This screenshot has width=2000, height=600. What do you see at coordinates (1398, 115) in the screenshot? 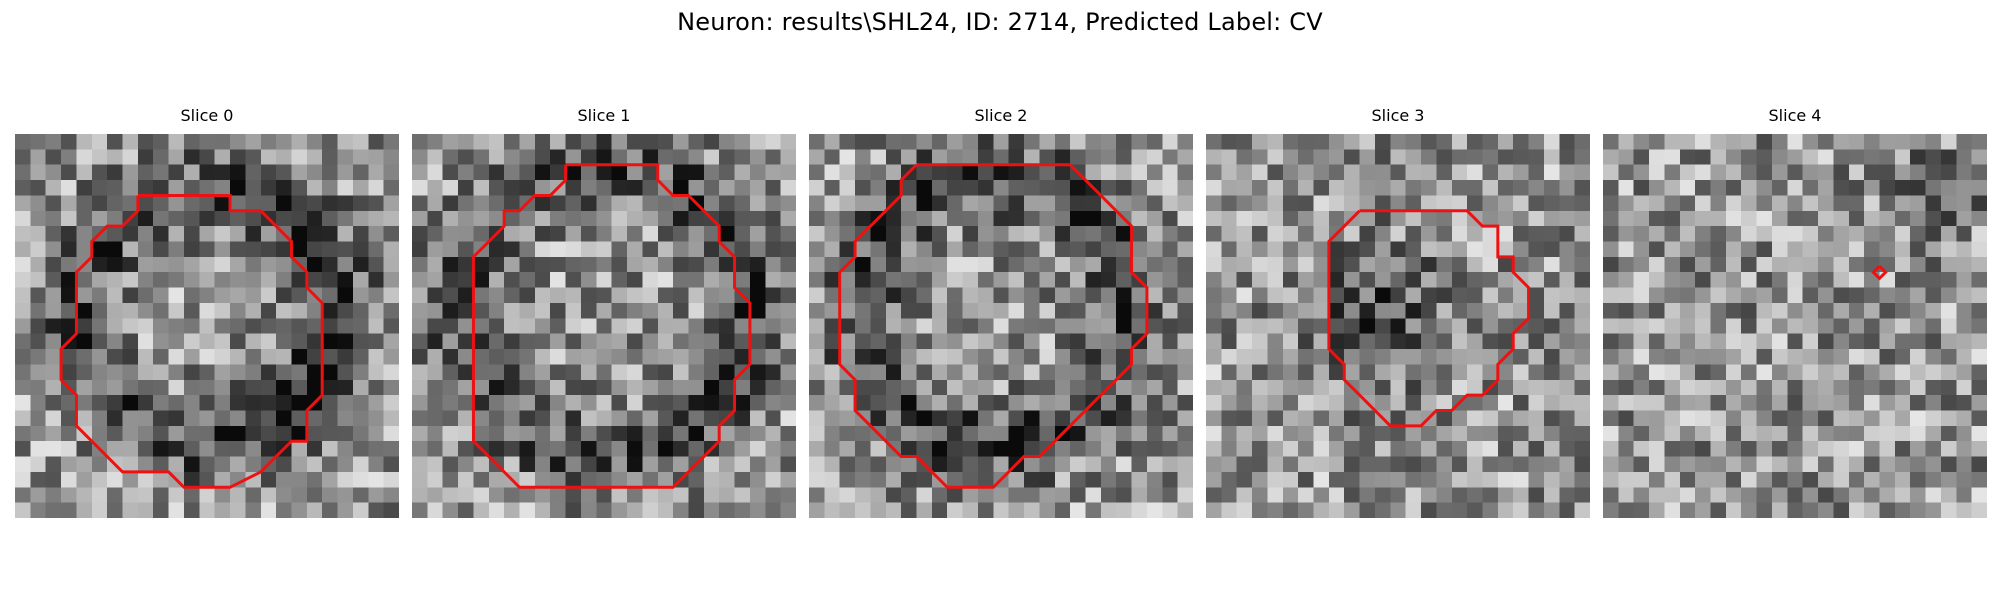
I see `slice-title: Slice 3` at bounding box center [1398, 115].